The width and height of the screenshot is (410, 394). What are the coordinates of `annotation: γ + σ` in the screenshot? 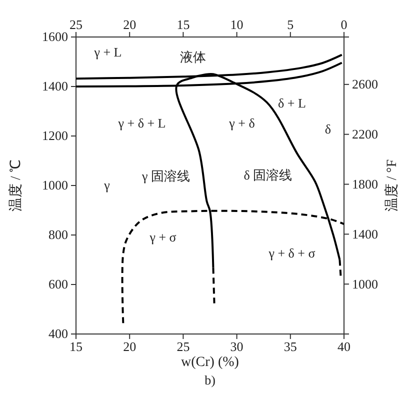 It's located at (162, 237).